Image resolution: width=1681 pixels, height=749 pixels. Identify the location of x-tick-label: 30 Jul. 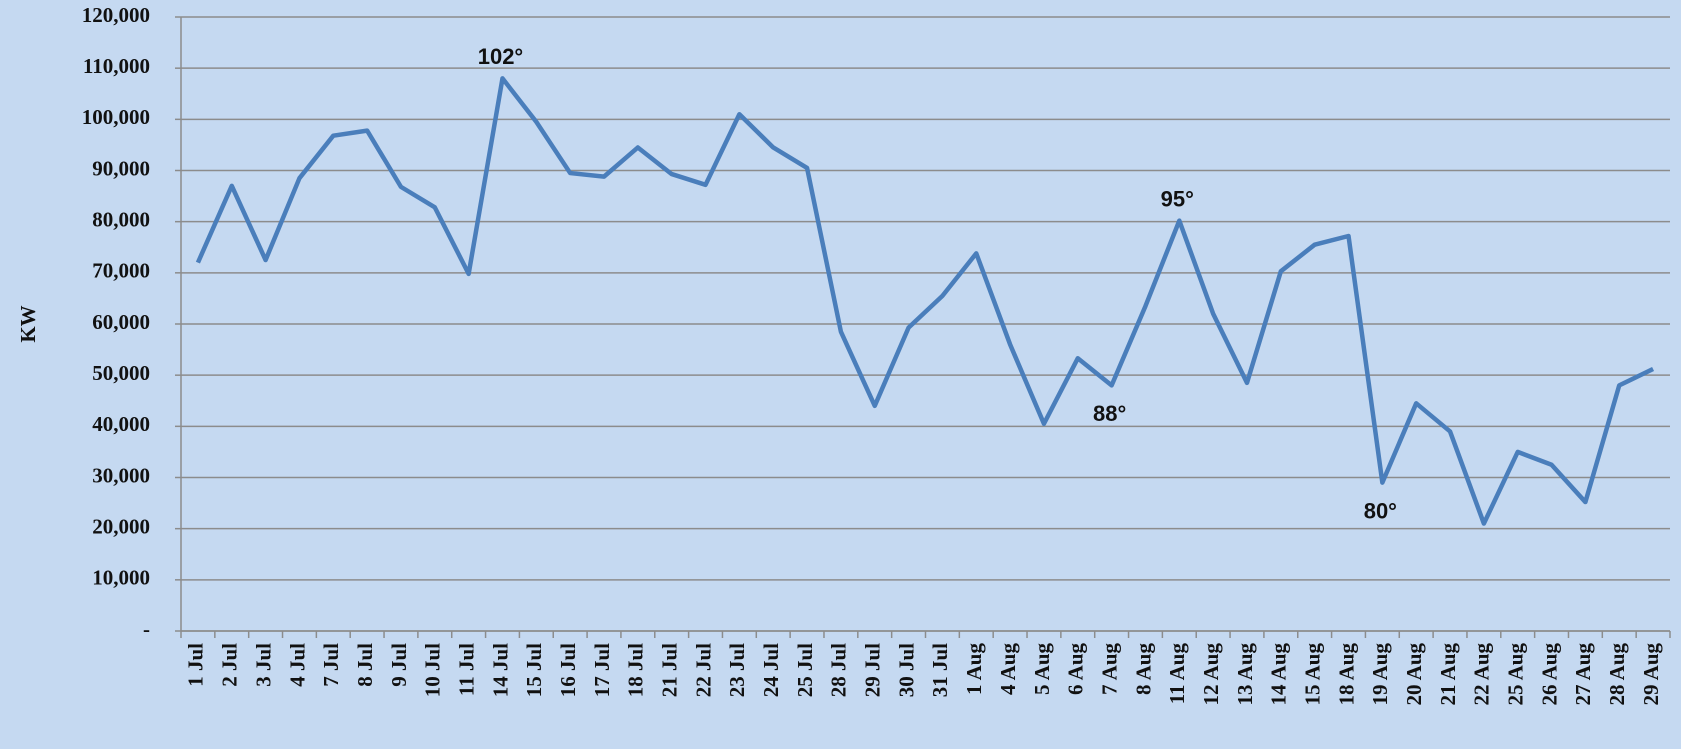
(906, 670).